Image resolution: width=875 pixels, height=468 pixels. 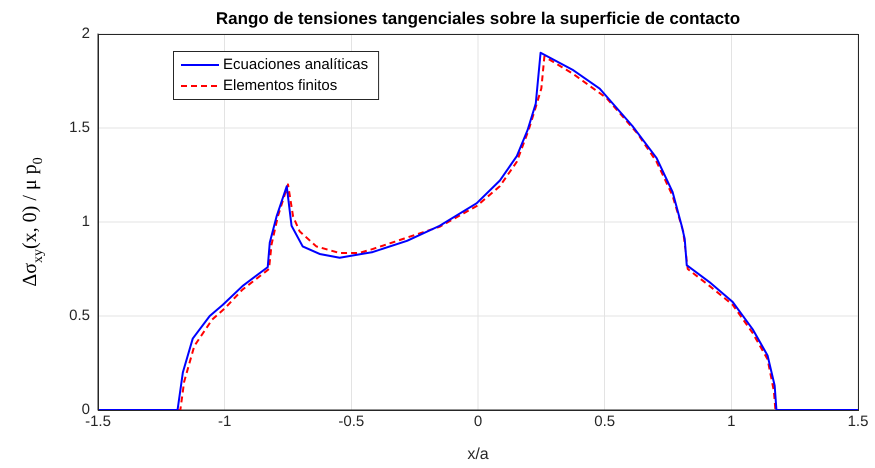 What do you see at coordinates (295, 65) in the screenshot?
I see `legend-label: Ecuaciones analíticas` at bounding box center [295, 65].